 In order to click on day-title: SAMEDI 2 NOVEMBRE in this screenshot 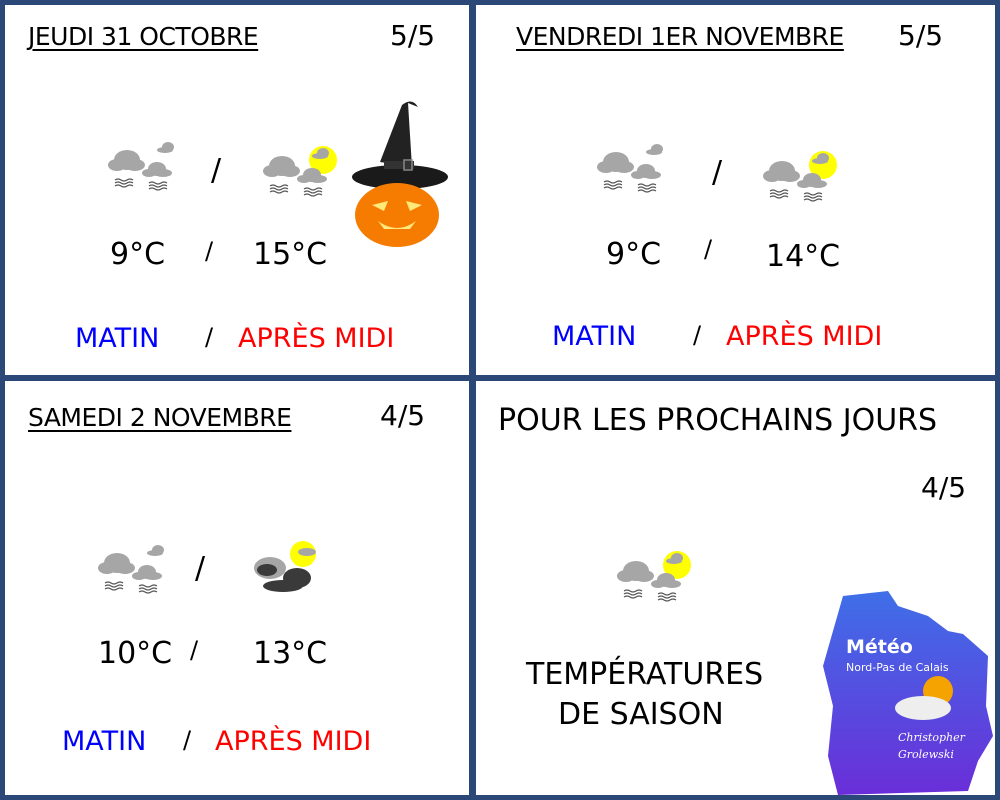, I will do `click(160, 417)`.